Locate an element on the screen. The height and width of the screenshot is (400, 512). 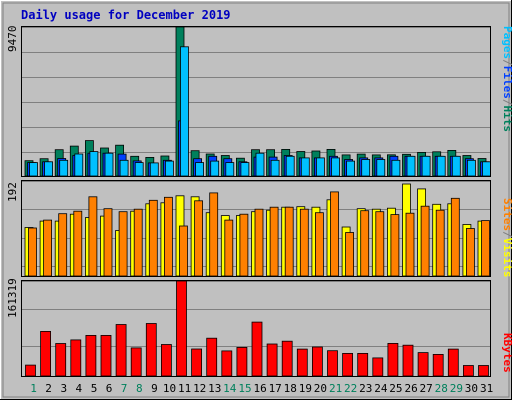
day-label-19: 19 is located at coordinates (305, 388).